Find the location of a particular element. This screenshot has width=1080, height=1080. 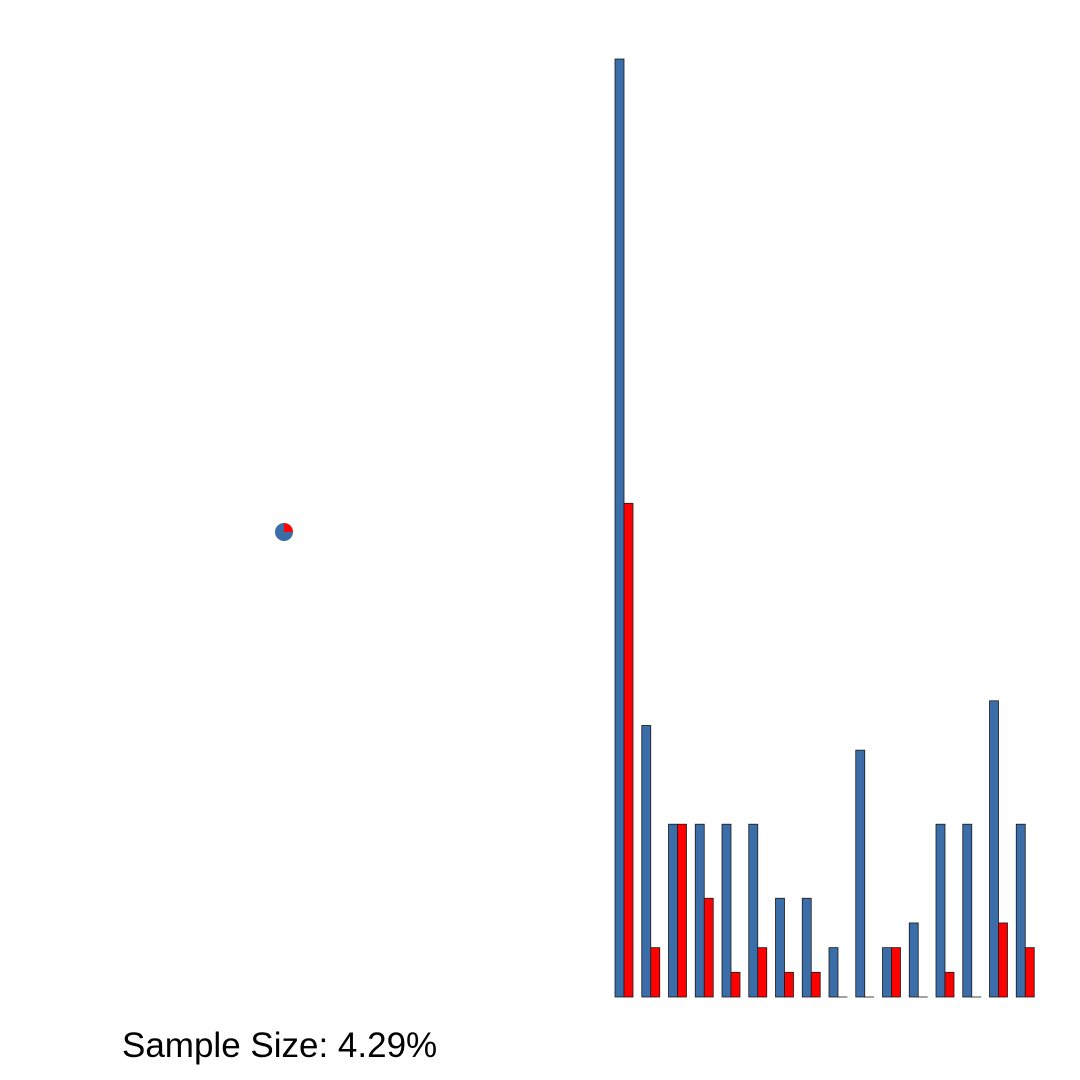

pie-chart is located at coordinates (284, 532).